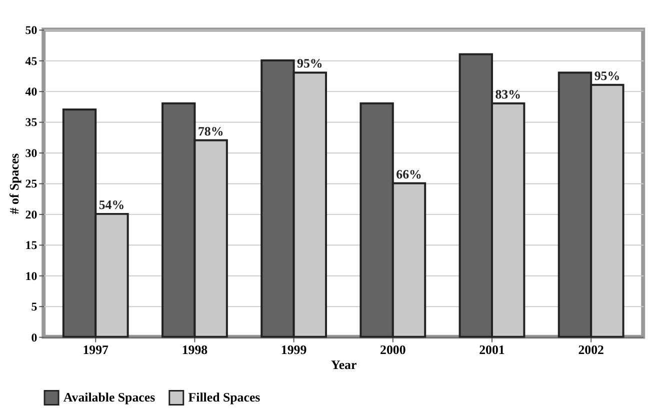 The height and width of the screenshot is (417, 655). What do you see at coordinates (31, 122) in the screenshot?
I see `y-tick-label: 35` at bounding box center [31, 122].